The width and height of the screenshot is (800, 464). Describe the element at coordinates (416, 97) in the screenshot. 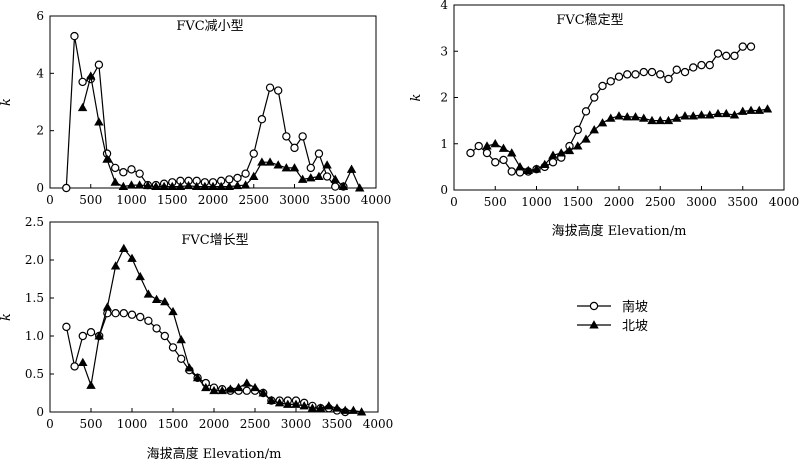

I see `y-axis-label: k` at that location.